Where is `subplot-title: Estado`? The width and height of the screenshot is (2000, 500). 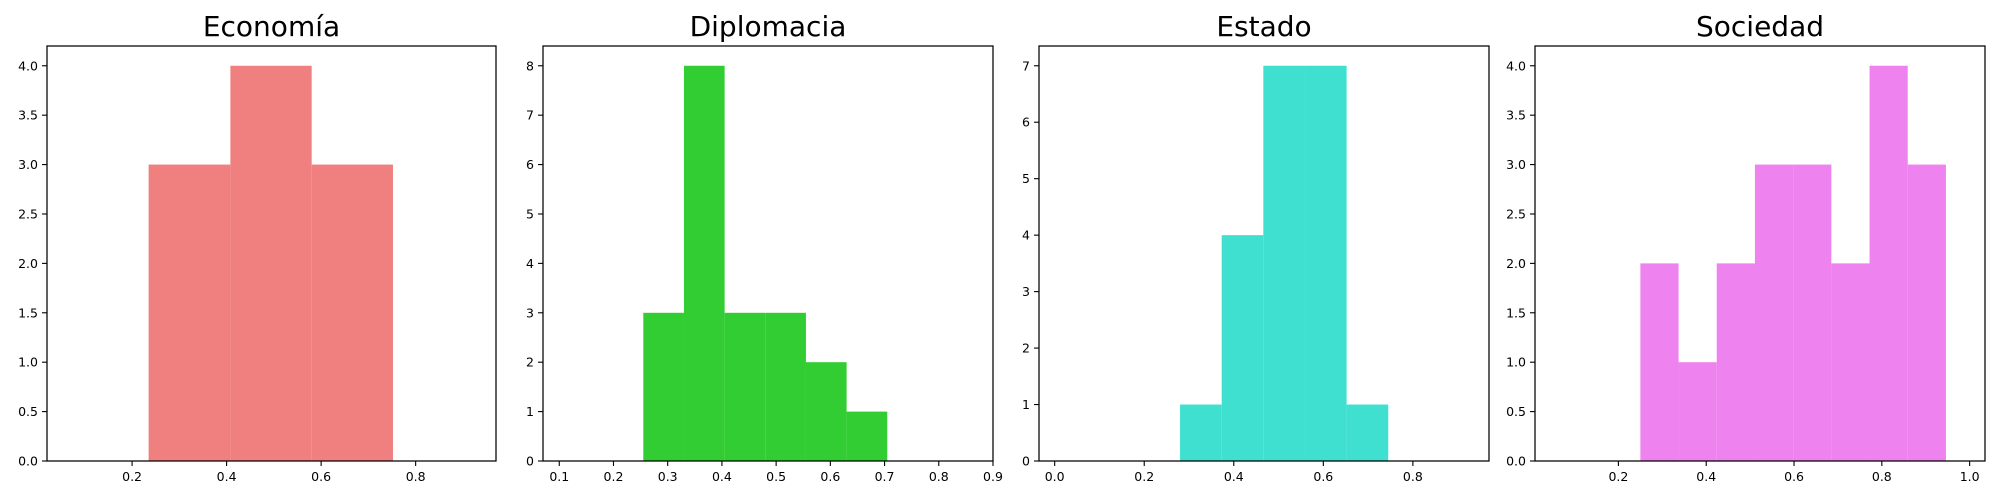
subplot-title: Estado is located at coordinates (1263, 26).